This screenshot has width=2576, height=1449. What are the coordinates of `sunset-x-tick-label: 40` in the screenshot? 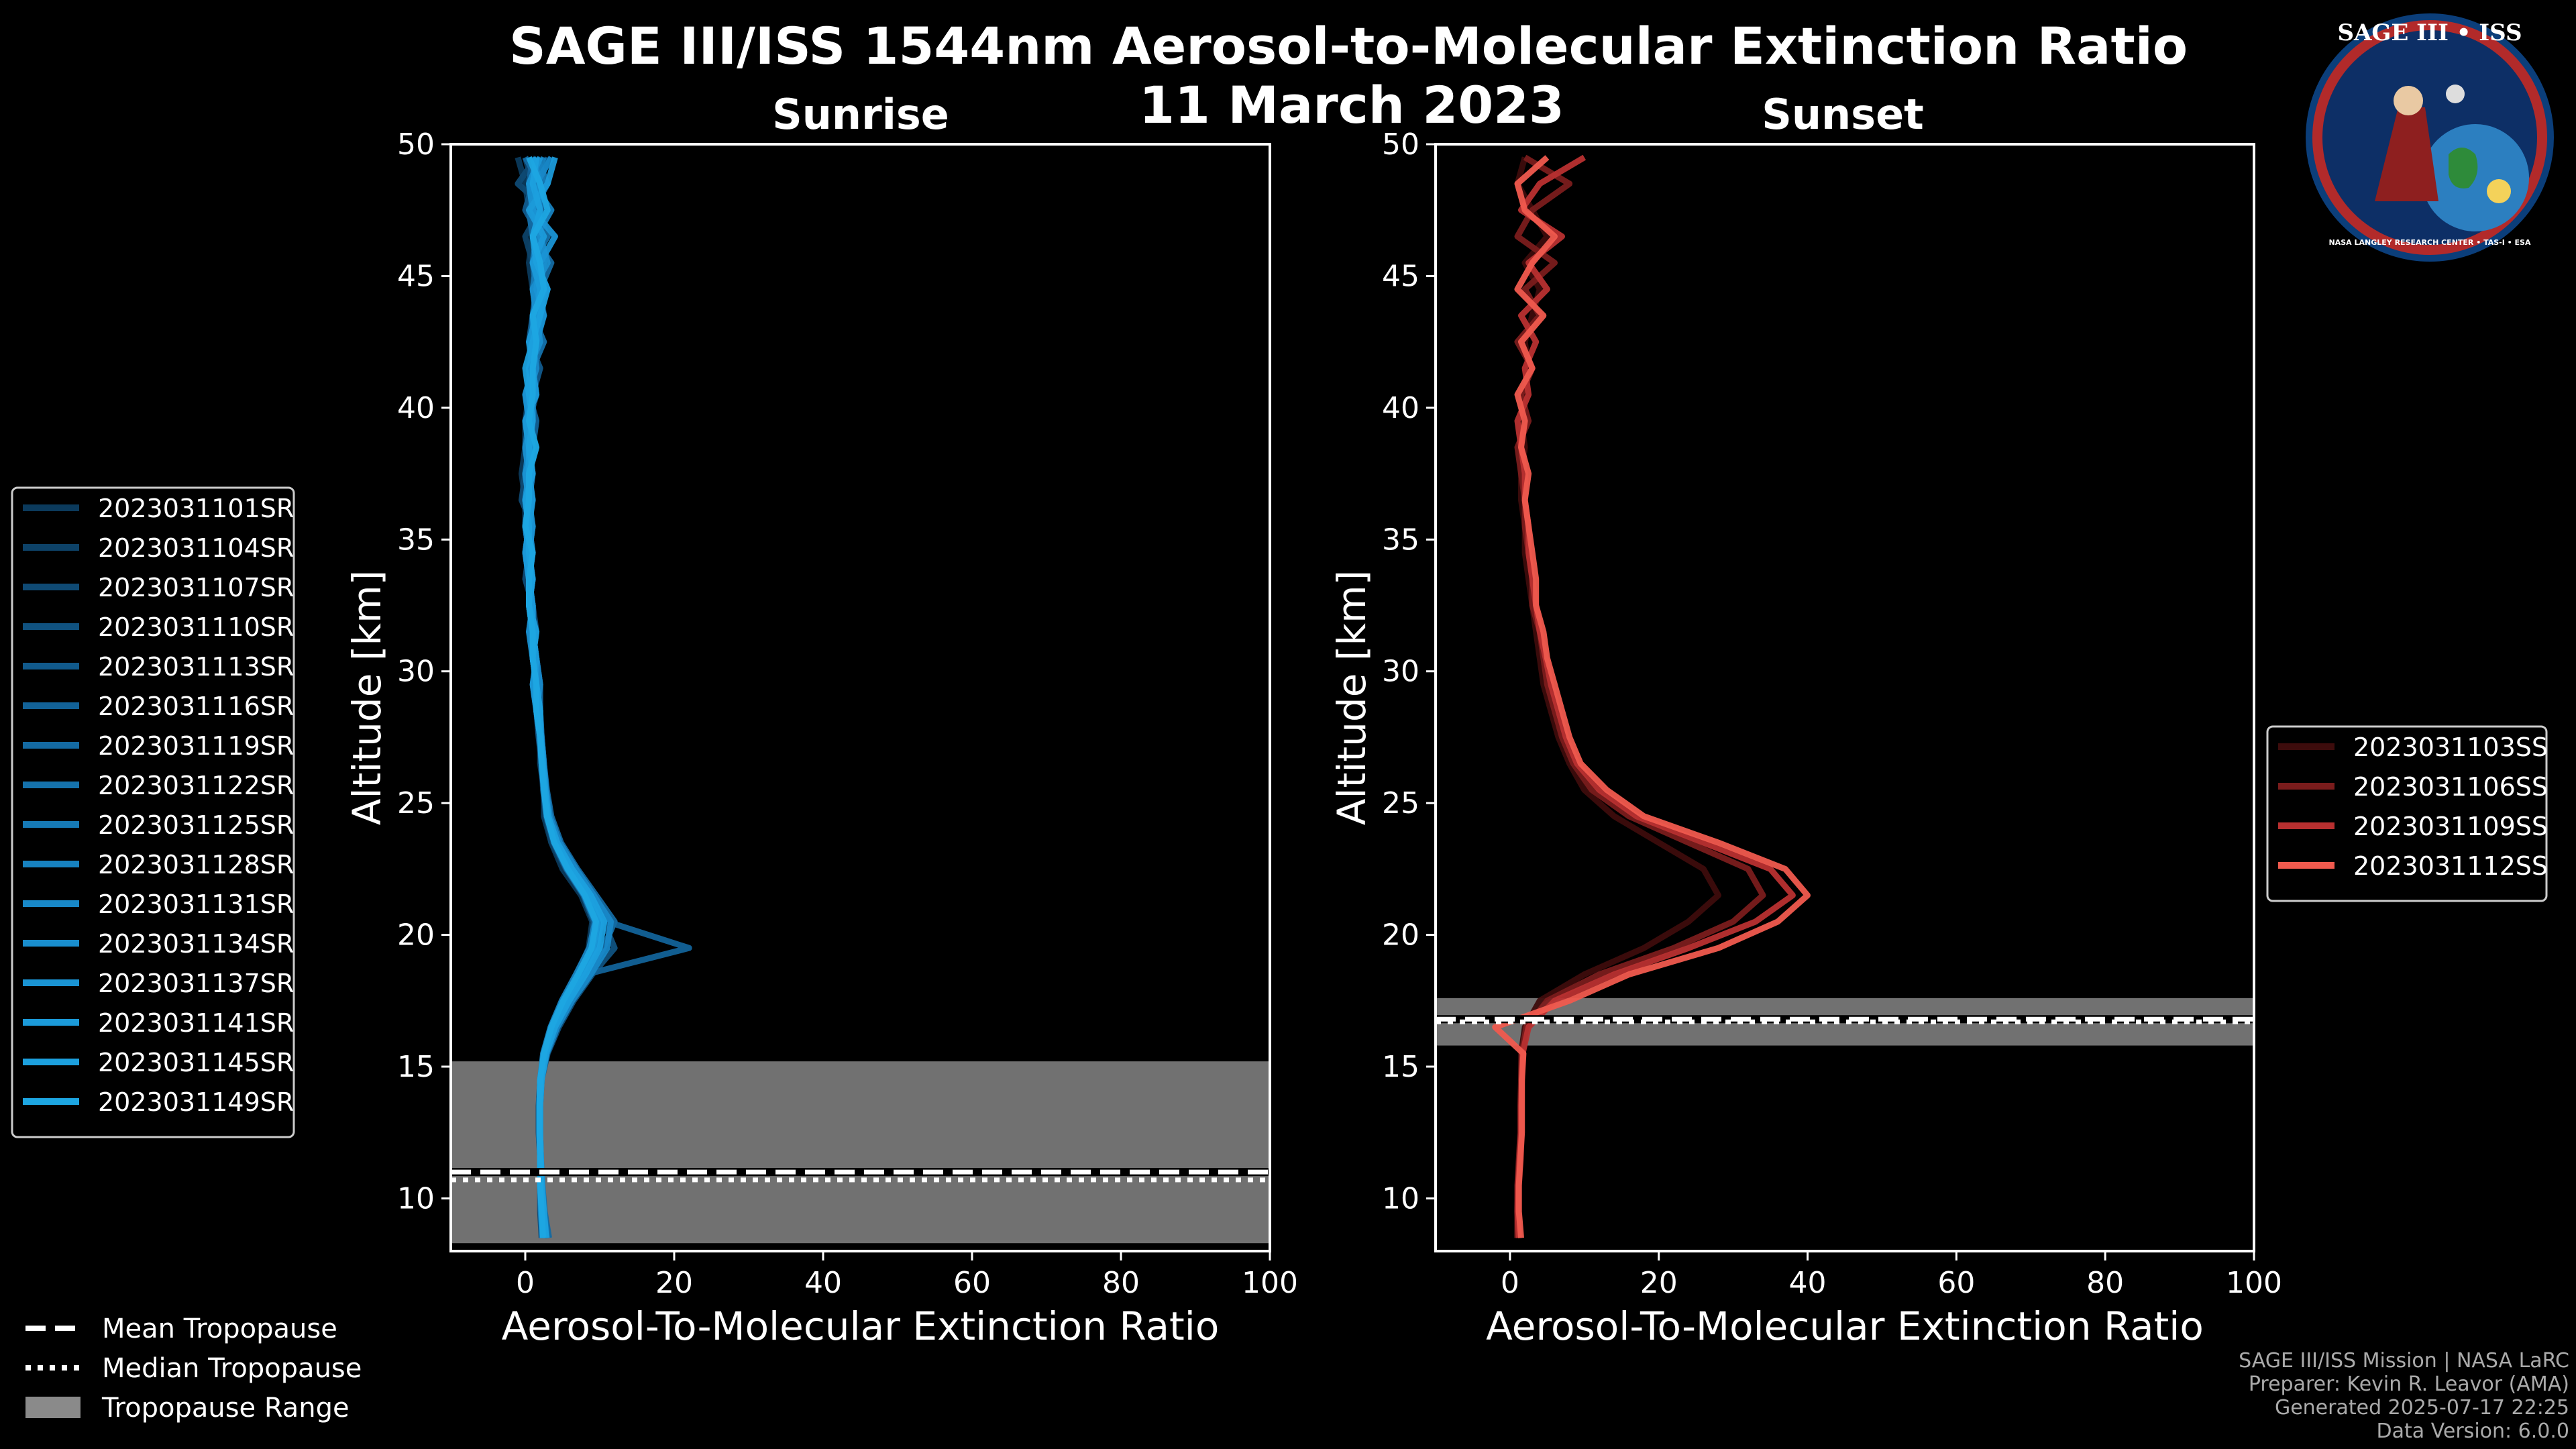 It's located at (1808, 1283).